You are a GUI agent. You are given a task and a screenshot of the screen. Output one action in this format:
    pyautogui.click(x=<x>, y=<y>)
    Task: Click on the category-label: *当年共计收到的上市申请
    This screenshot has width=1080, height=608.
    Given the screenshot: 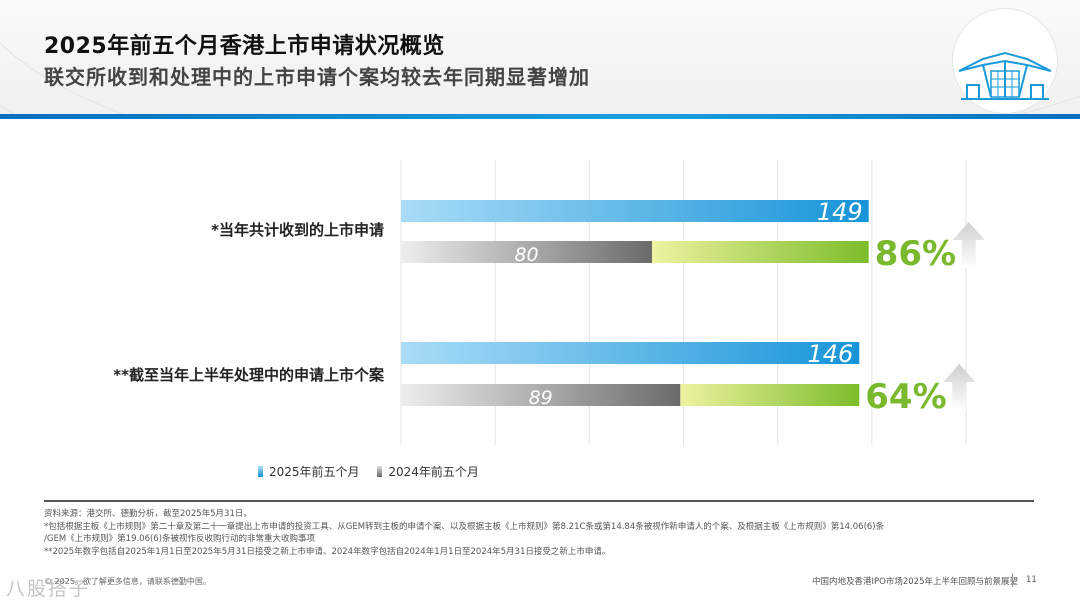 What is the action you would take?
    pyautogui.click(x=297, y=230)
    